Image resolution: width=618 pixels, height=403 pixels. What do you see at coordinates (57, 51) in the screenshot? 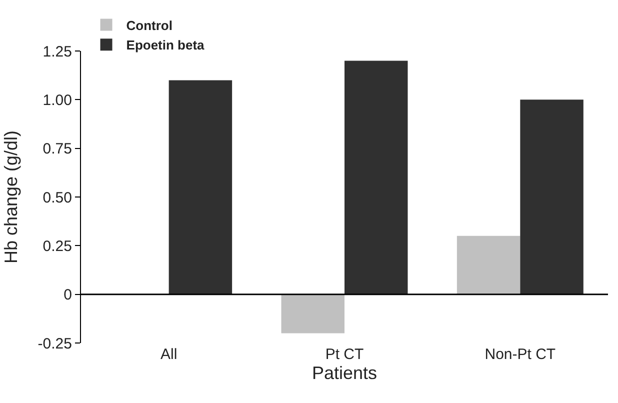
I see `y-tick-label: 1.25` at bounding box center [57, 51].